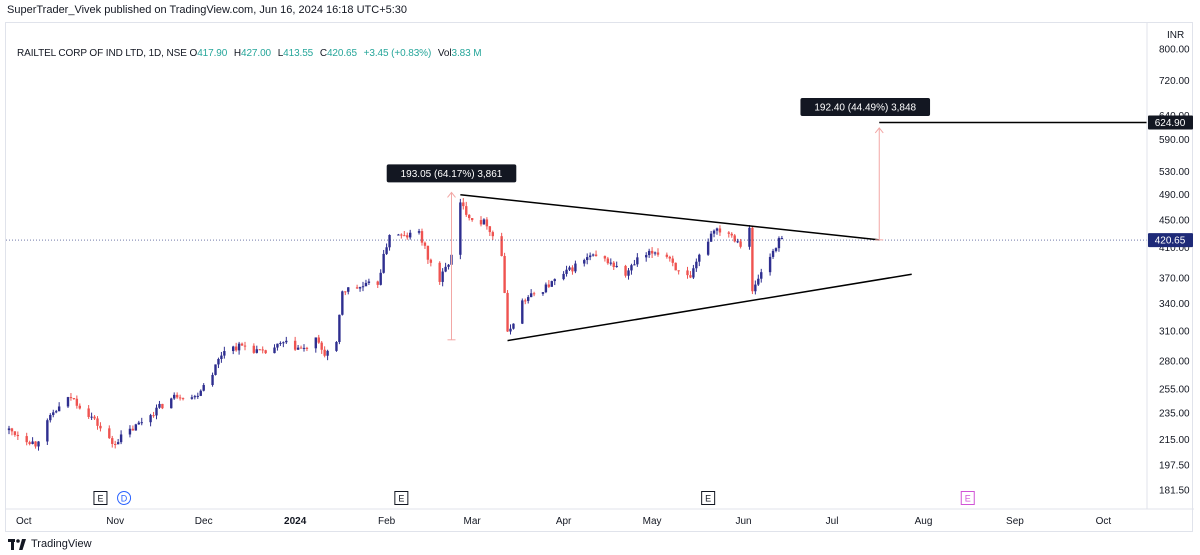  Describe the element at coordinates (670, 217) in the screenshot. I see `upper-trendline` at that location.